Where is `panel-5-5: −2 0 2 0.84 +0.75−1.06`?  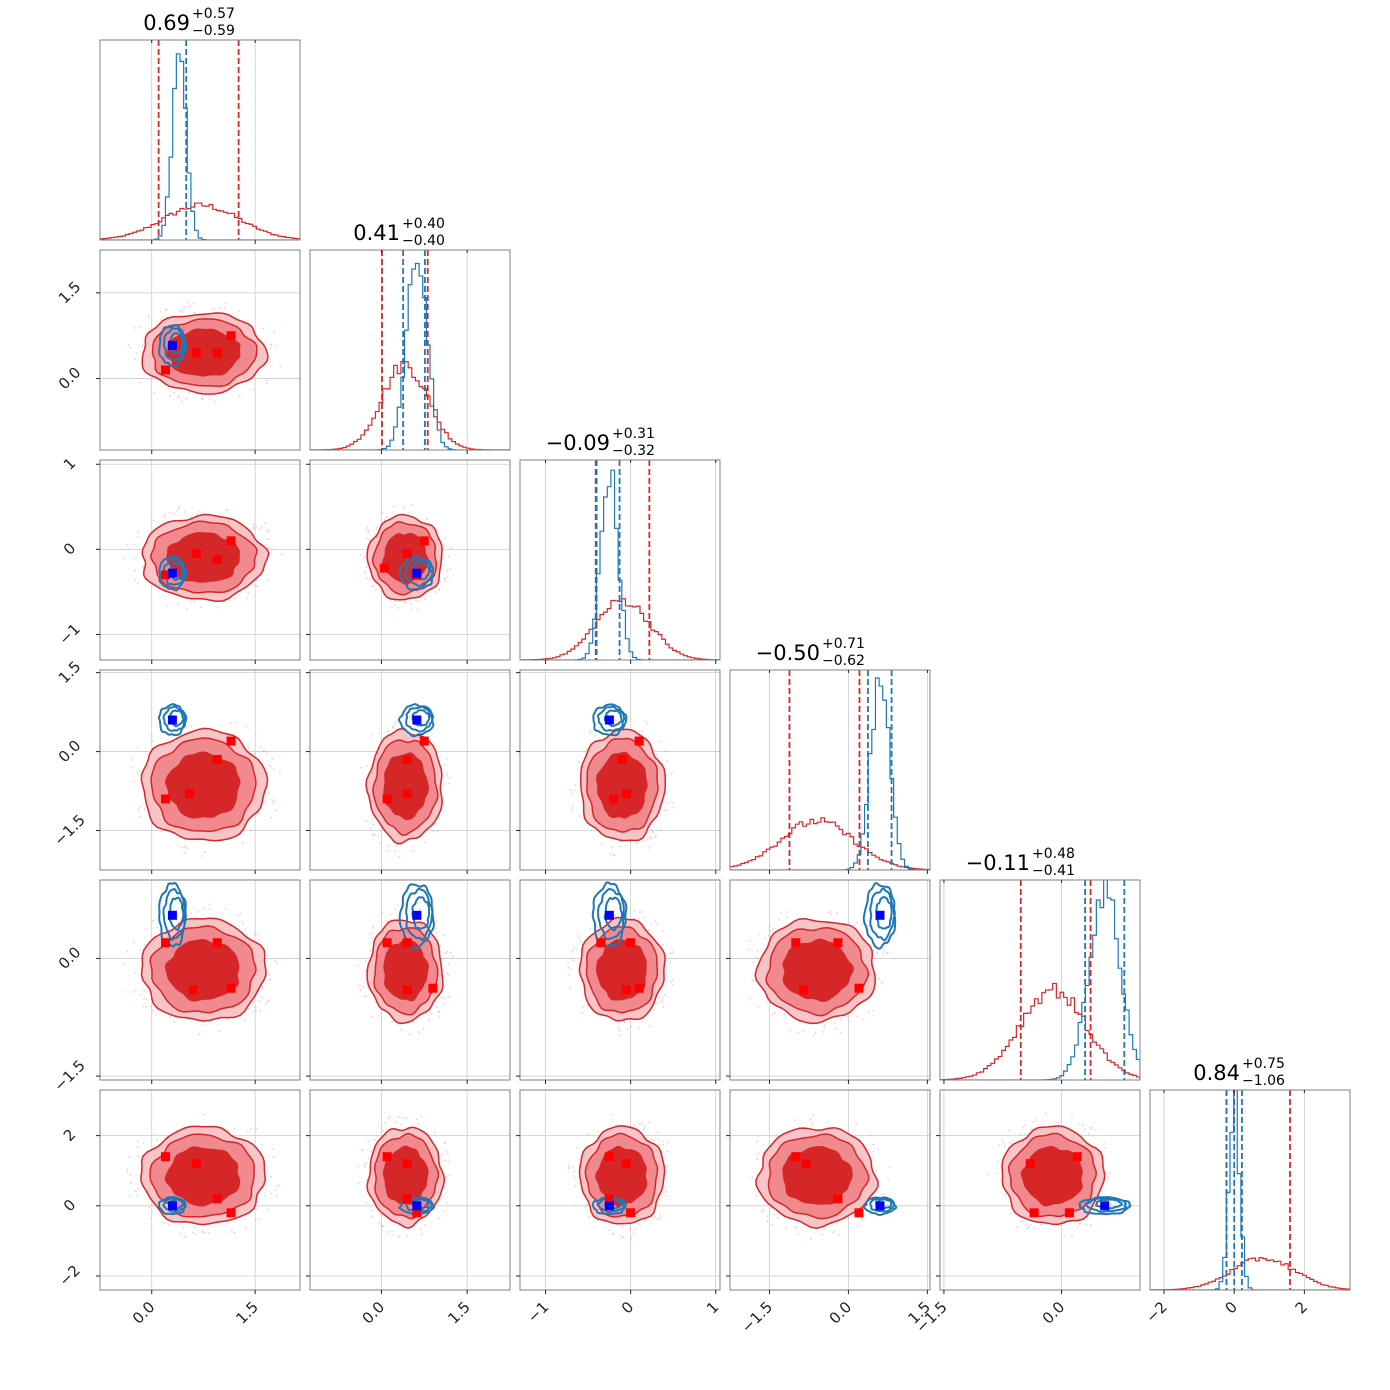
panel-5-5: −2 0 2 0.84 +0.75−1.06 is located at coordinates (1246, 1191).